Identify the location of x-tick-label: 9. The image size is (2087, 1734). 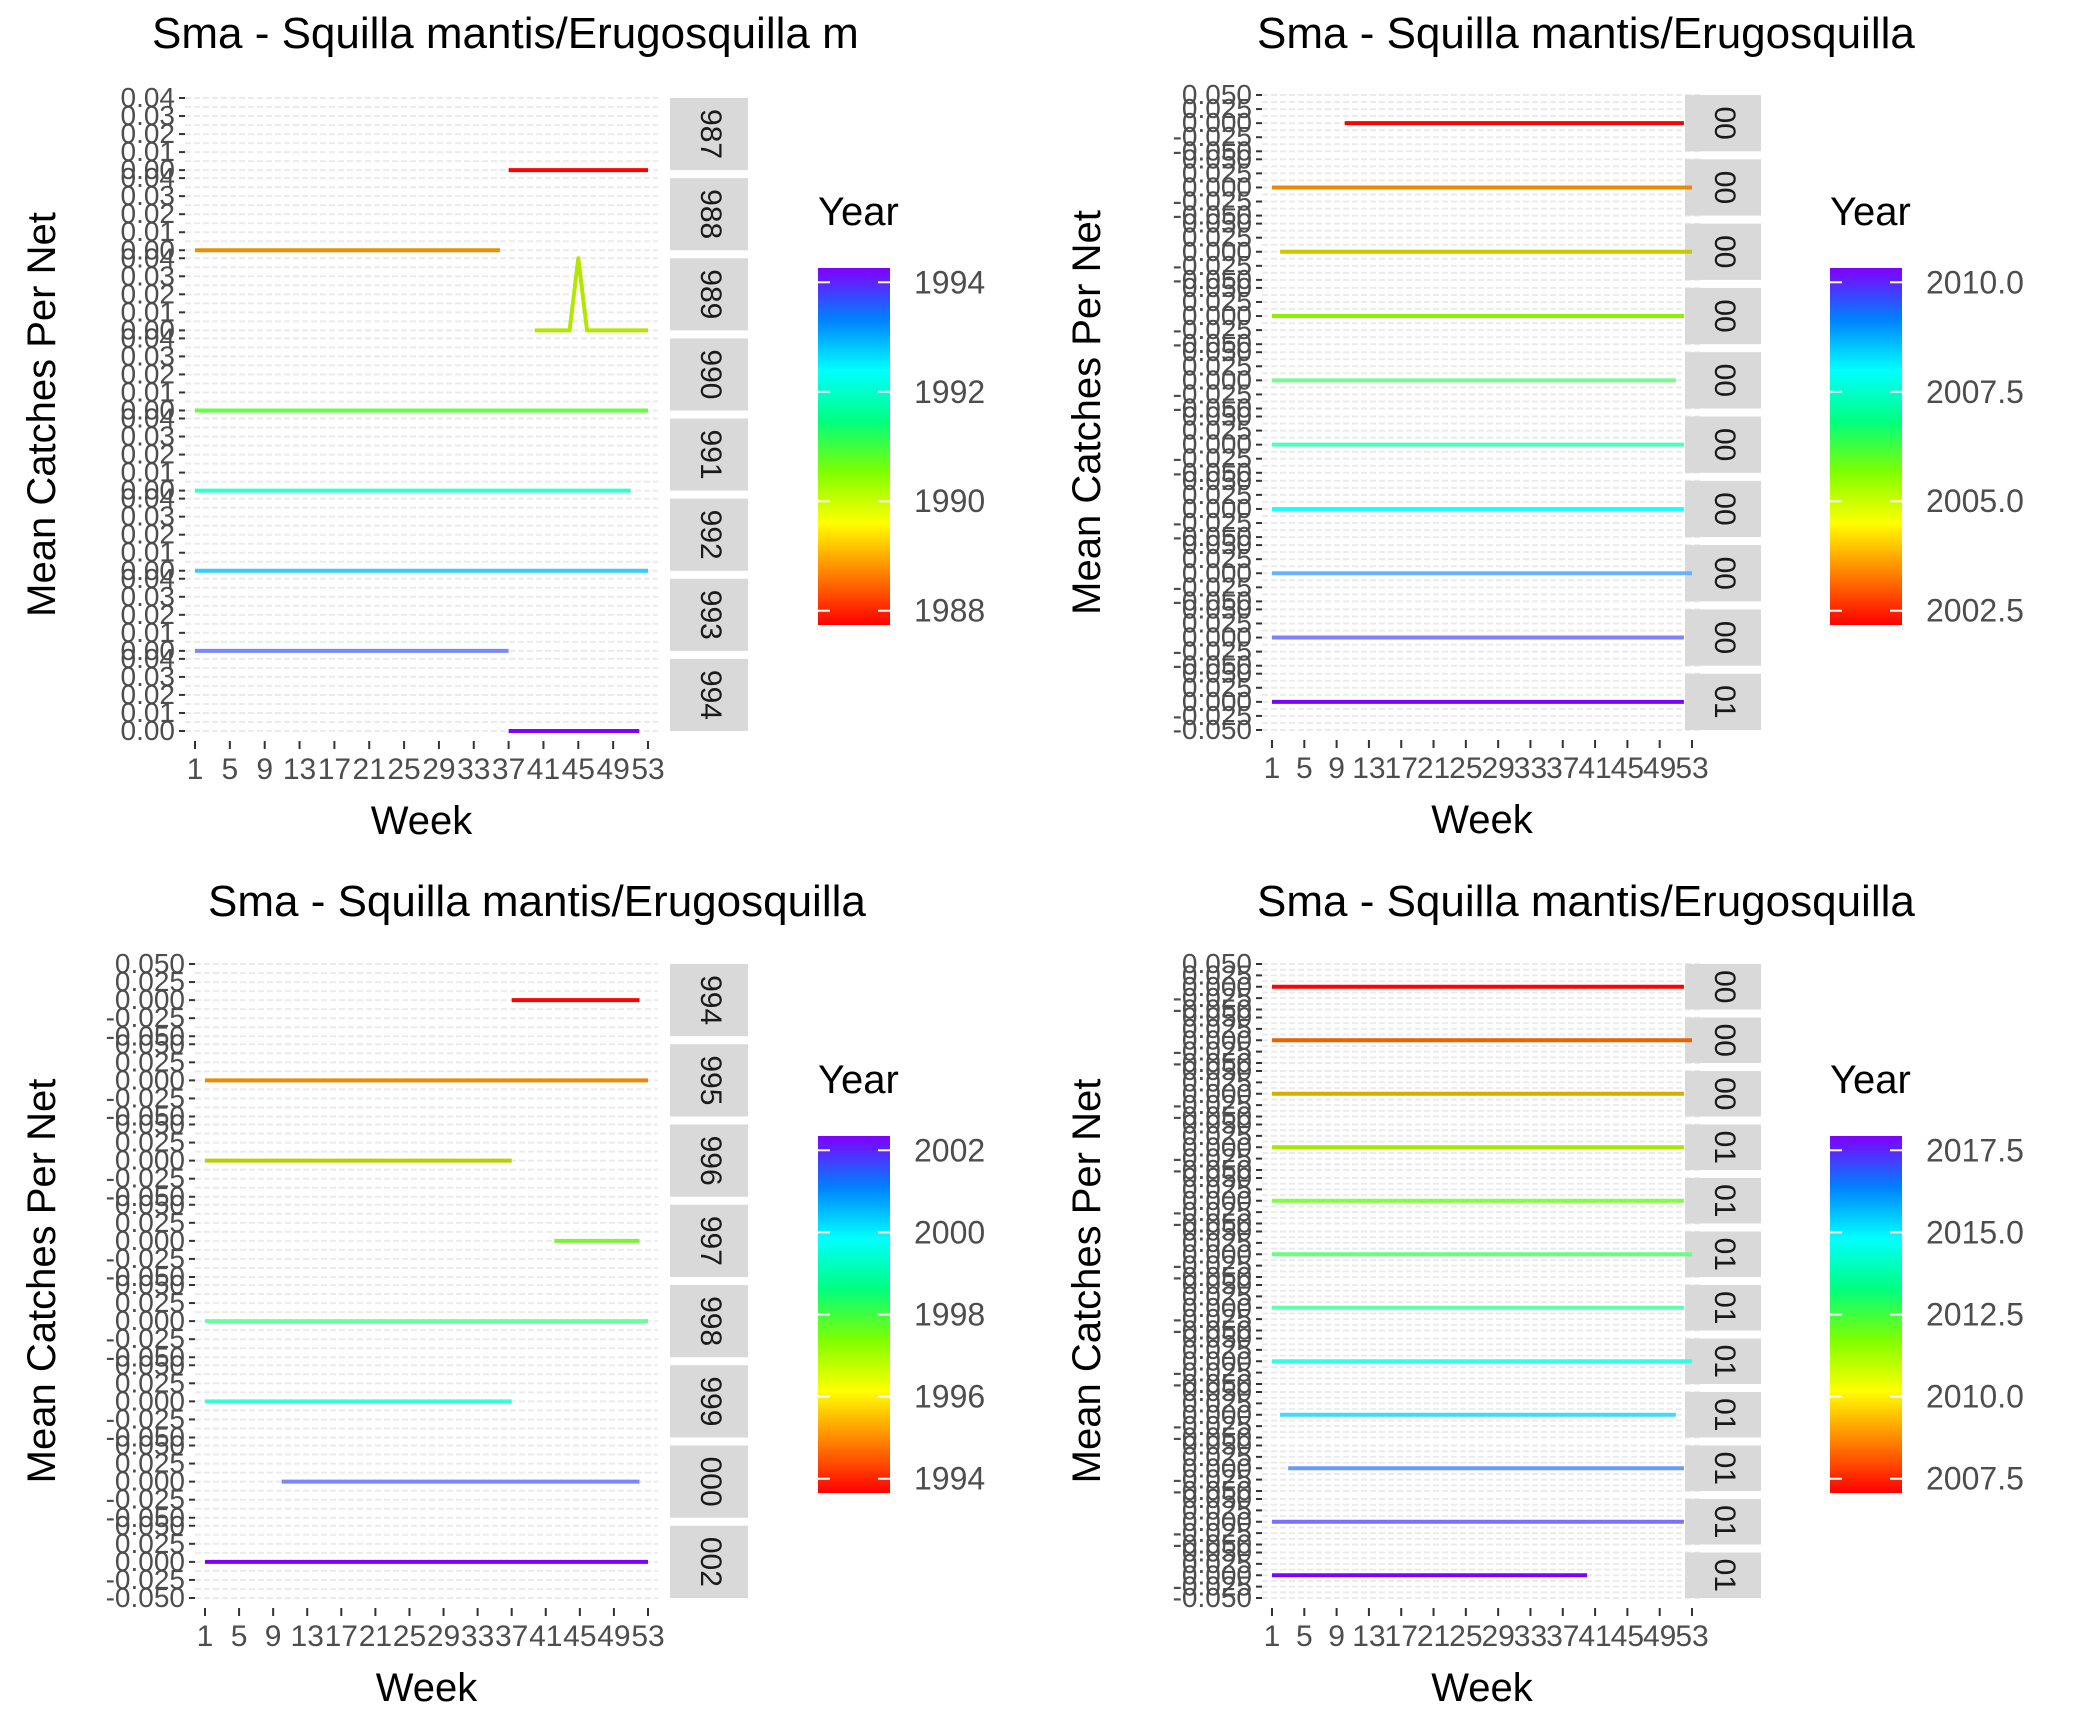
(1336, 768).